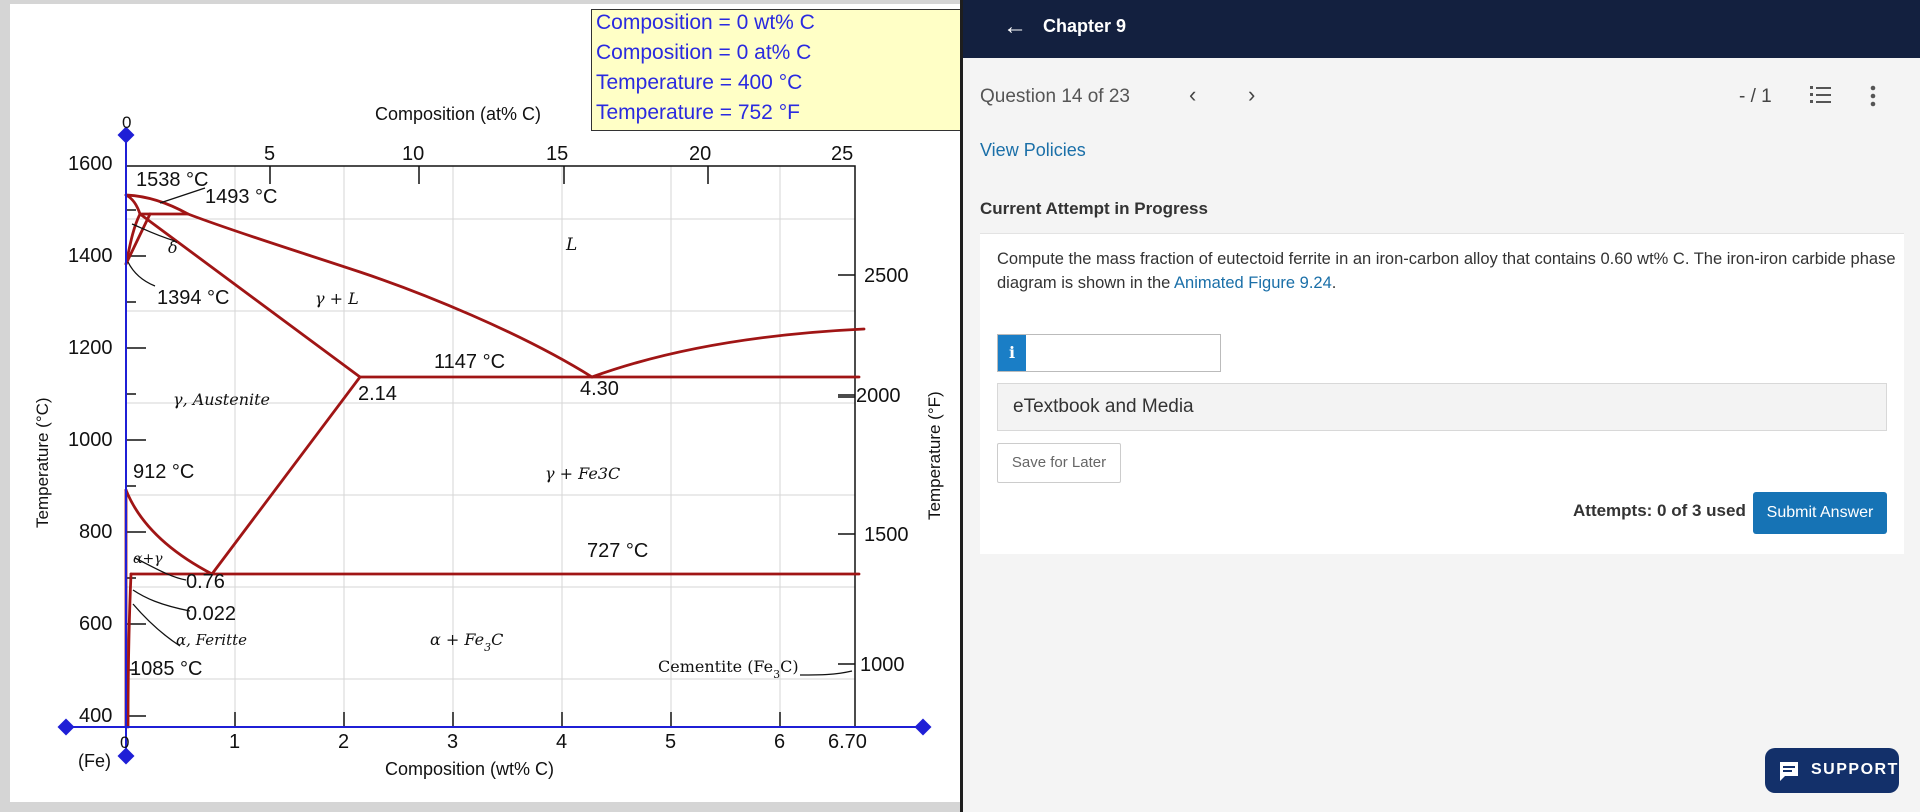  What do you see at coordinates (1820, 95) in the screenshot?
I see `question-list-icon` at bounding box center [1820, 95].